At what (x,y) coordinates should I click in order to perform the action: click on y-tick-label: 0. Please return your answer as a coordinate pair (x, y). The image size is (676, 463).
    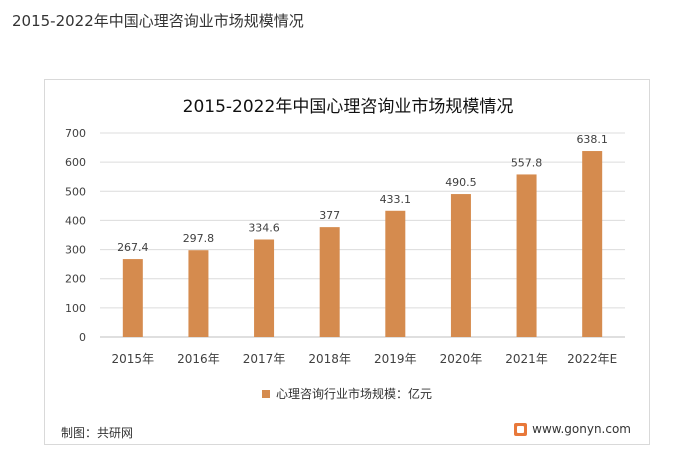
    Looking at the image, I should click on (82, 337).